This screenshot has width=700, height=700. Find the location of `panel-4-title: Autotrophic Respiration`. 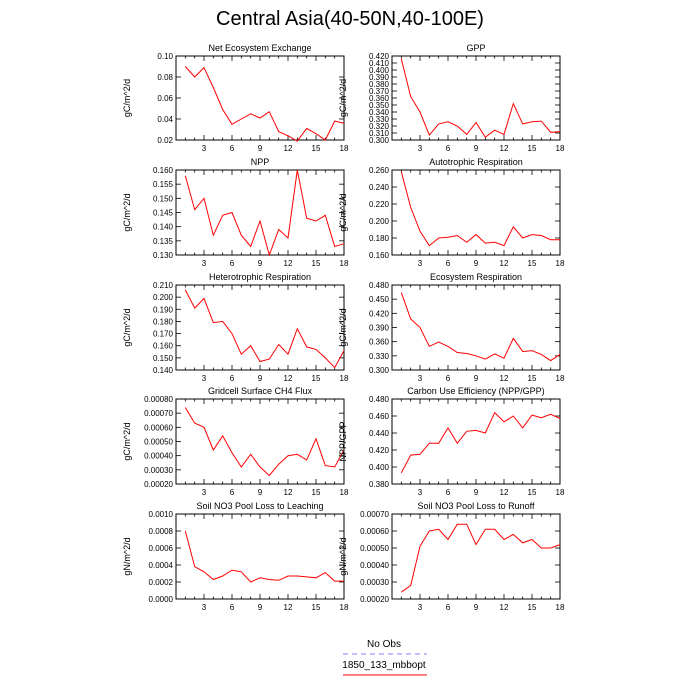

panel-4-title: Autotrophic Respiration is located at coordinates (476, 162).